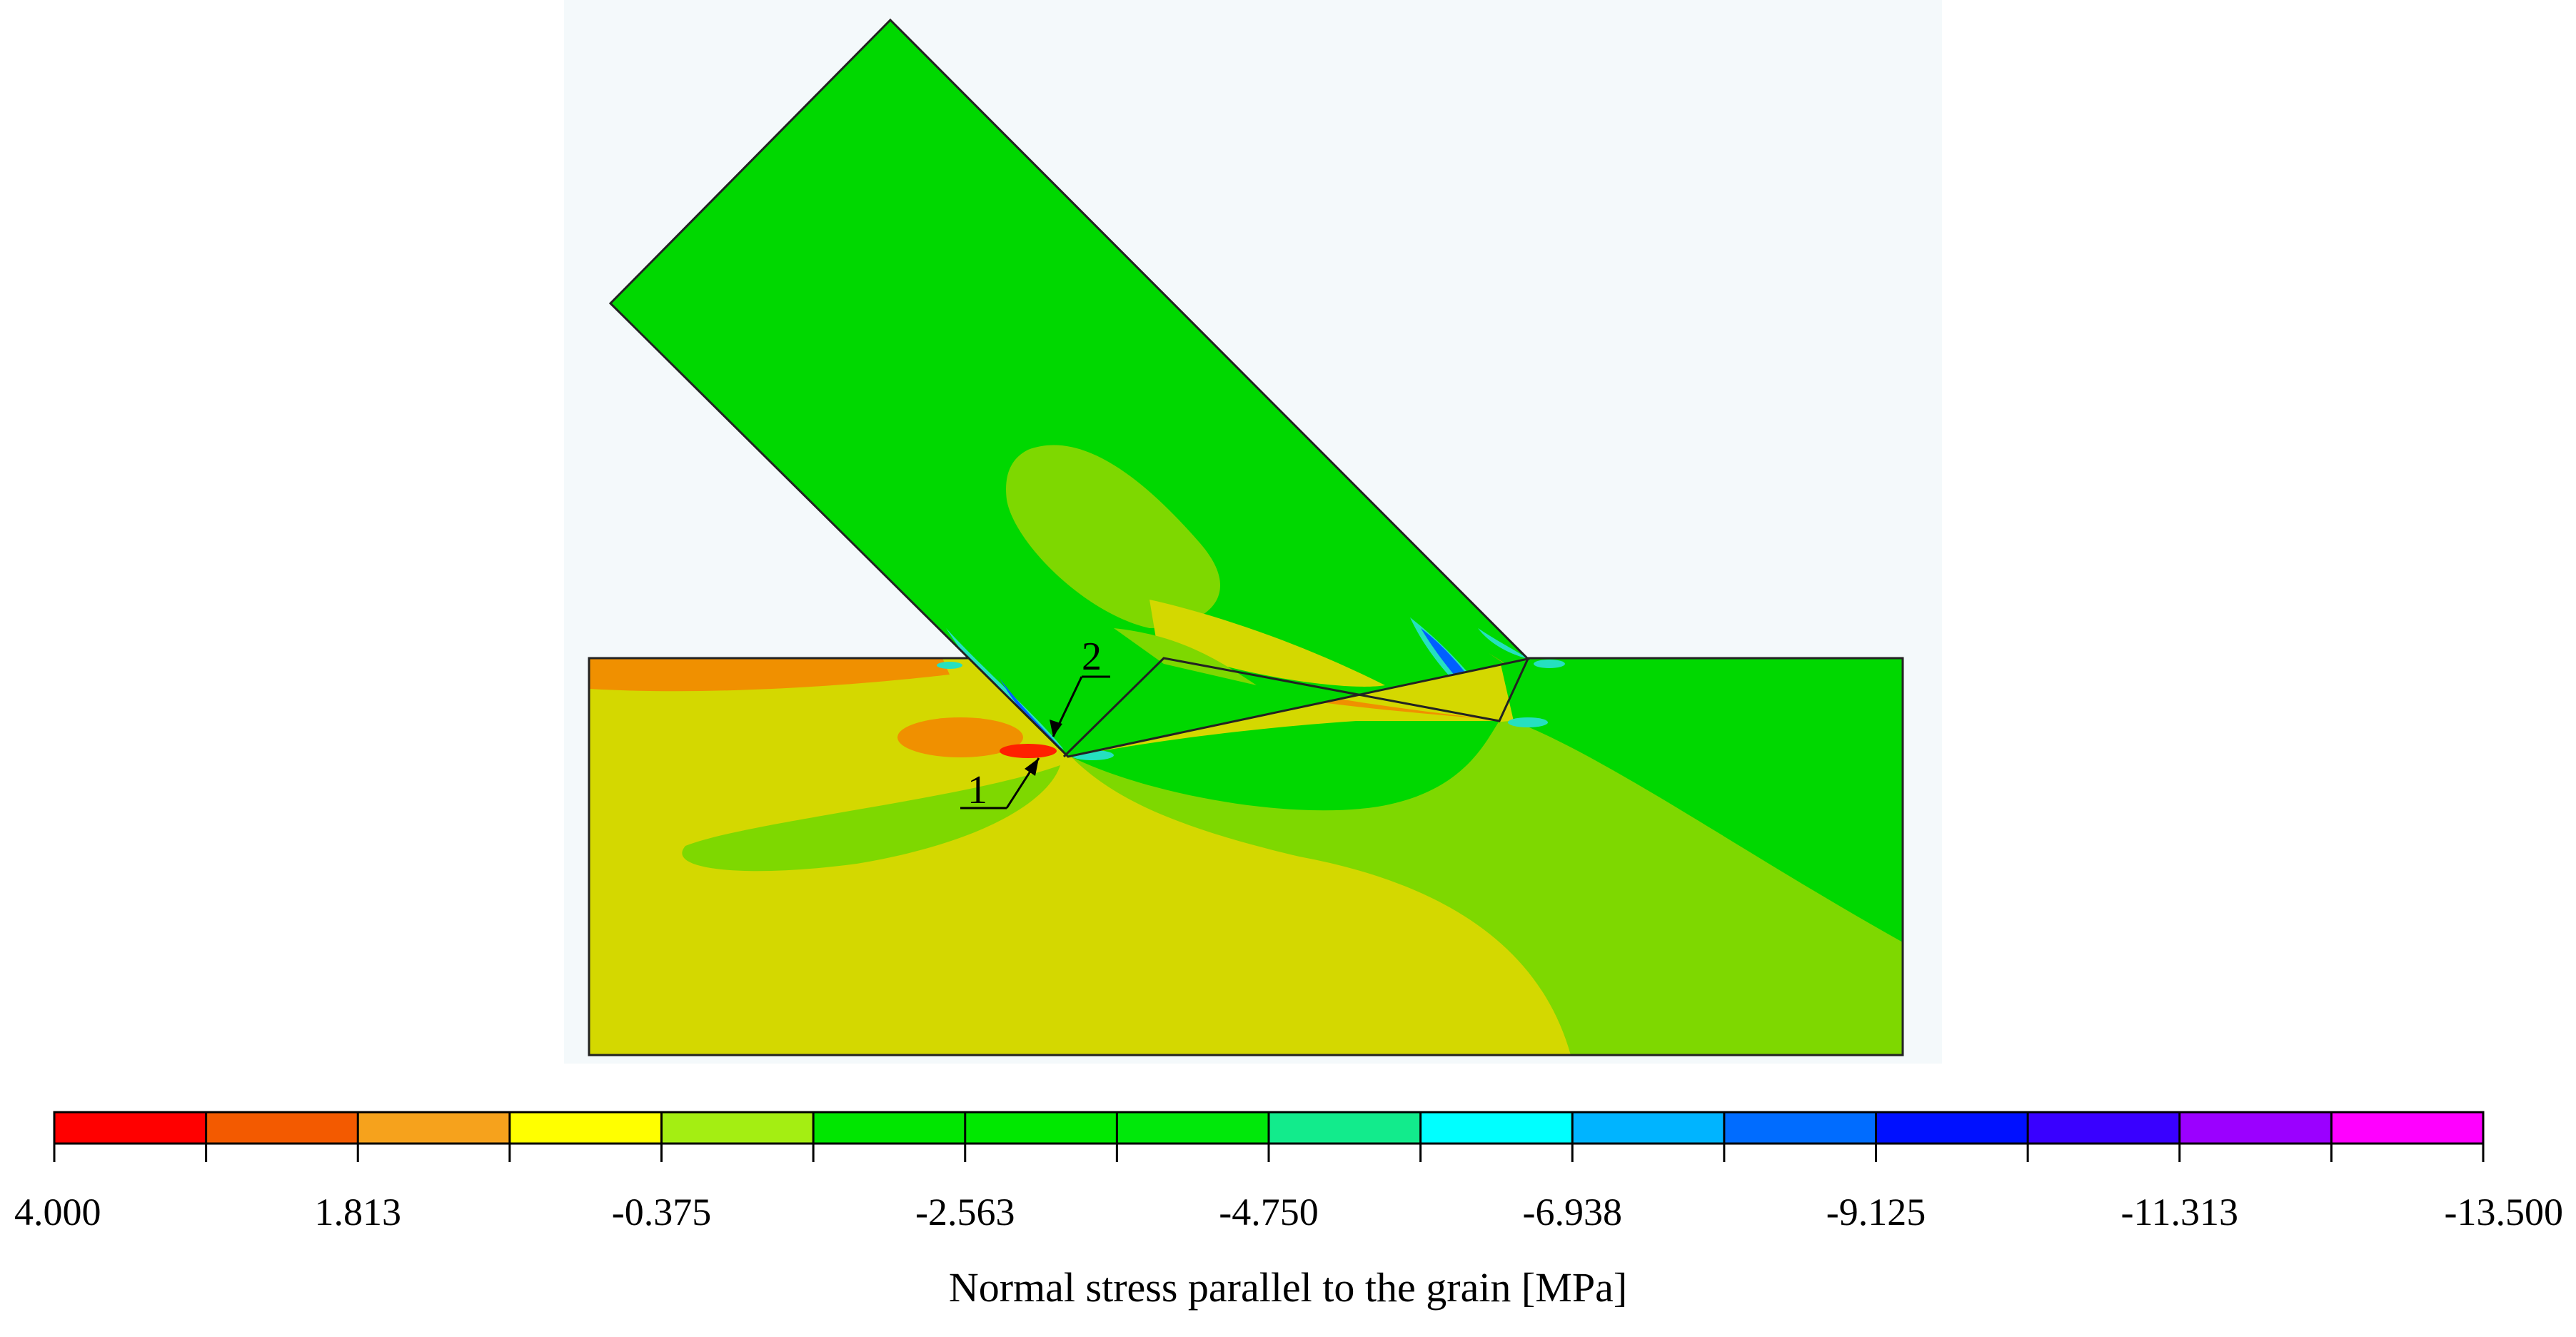 The image size is (2576, 1337). What do you see at coordinates (2504, 1212) in the screenshot?
I see `colorbar-tick-label: -13.500` at bounding box center [2504, 1212].